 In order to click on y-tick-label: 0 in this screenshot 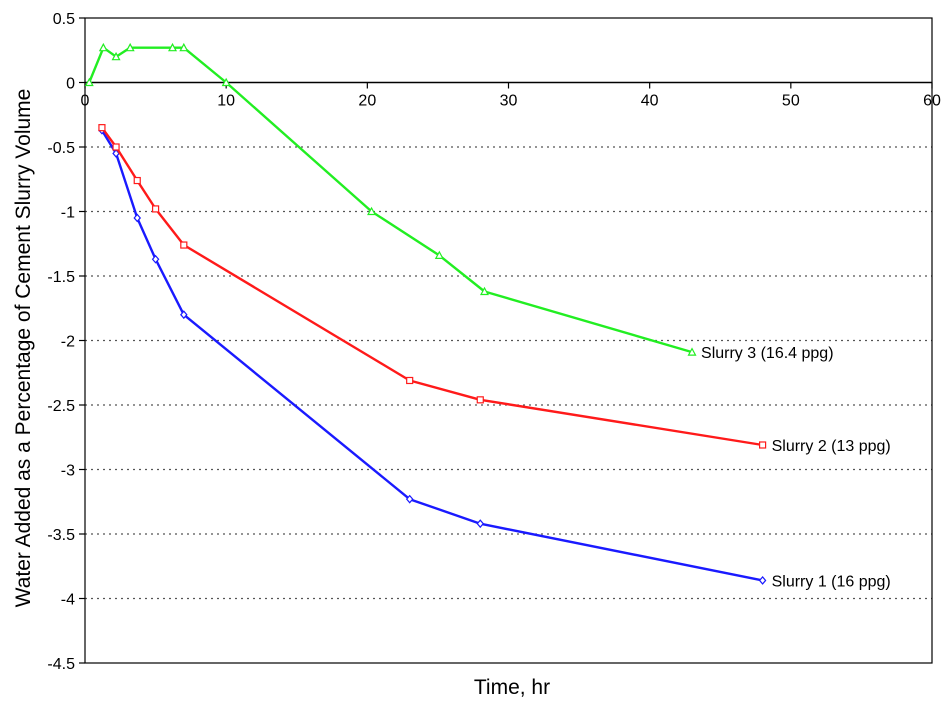, I will do `click(70, 84)`.